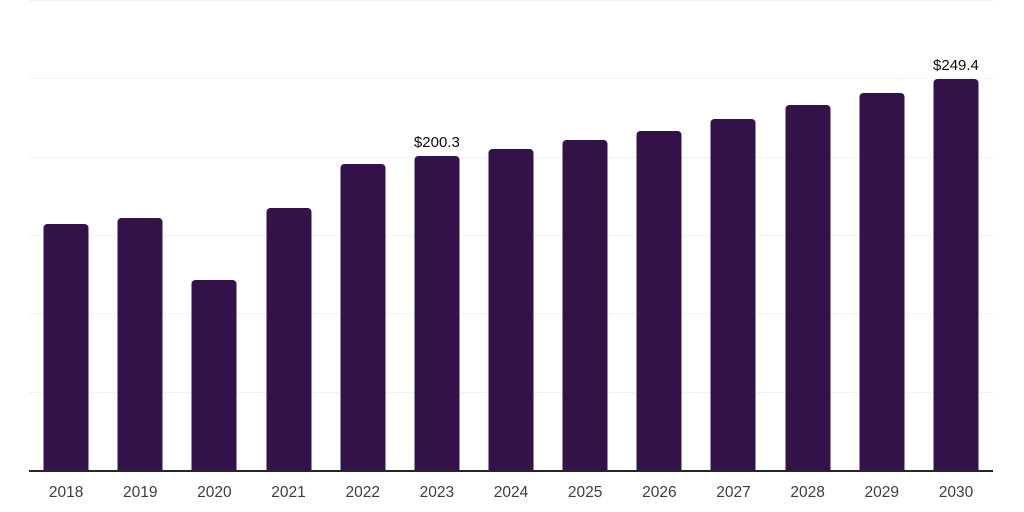 The height and width of the screenshot is (512, 1024). What do you see at coordinates (436, 143) in the screenshot?
I see `bar-value-label-2023: $200.3` at bounding box center [436, 143].